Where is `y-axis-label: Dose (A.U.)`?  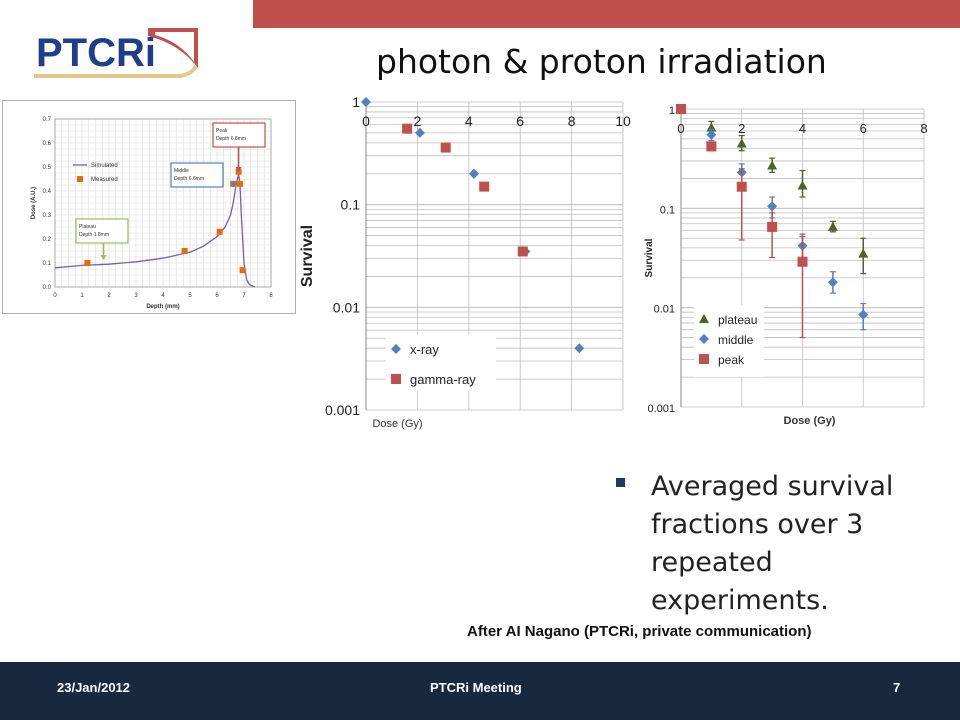
y-axis-label: Dose (A.U.) is located at coordinates (34, 203).